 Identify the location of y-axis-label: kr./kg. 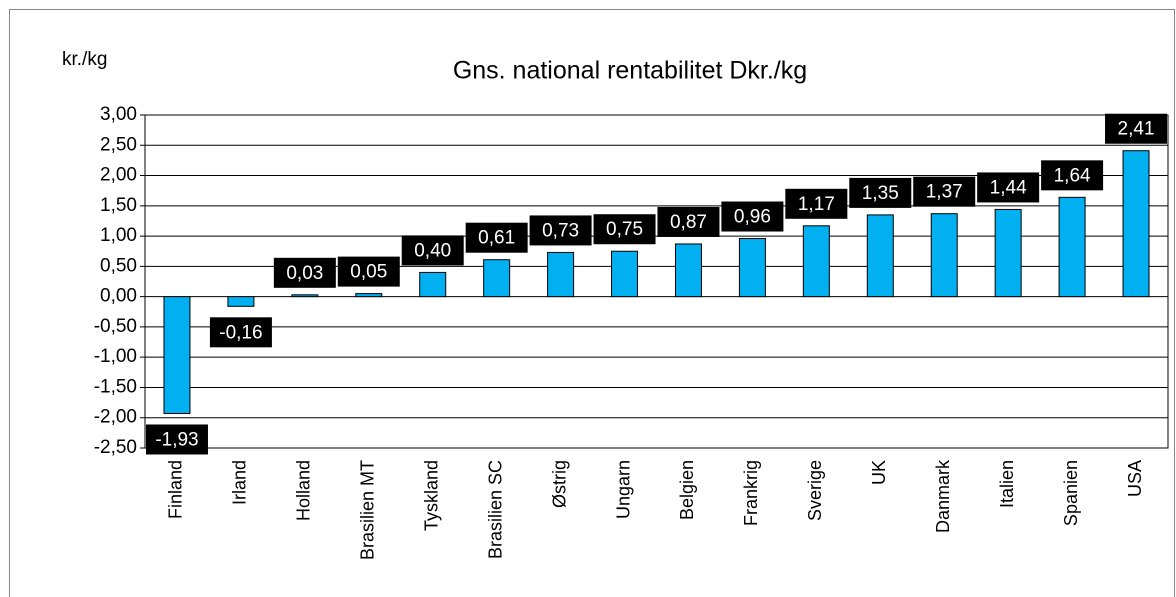
(84, 59).